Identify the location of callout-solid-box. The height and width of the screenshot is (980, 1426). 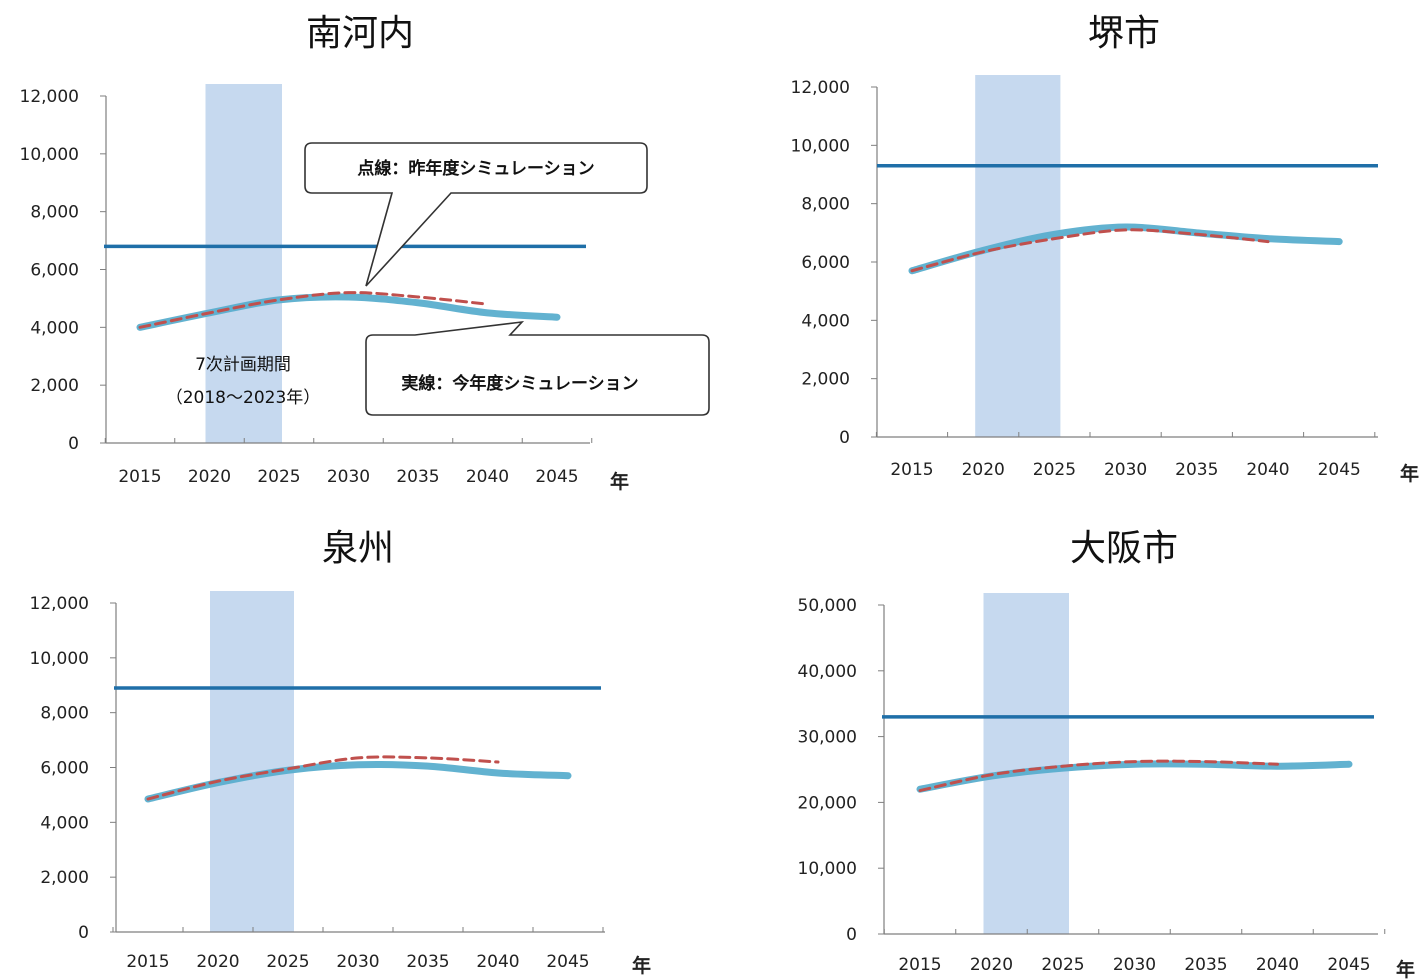
(537, 368).